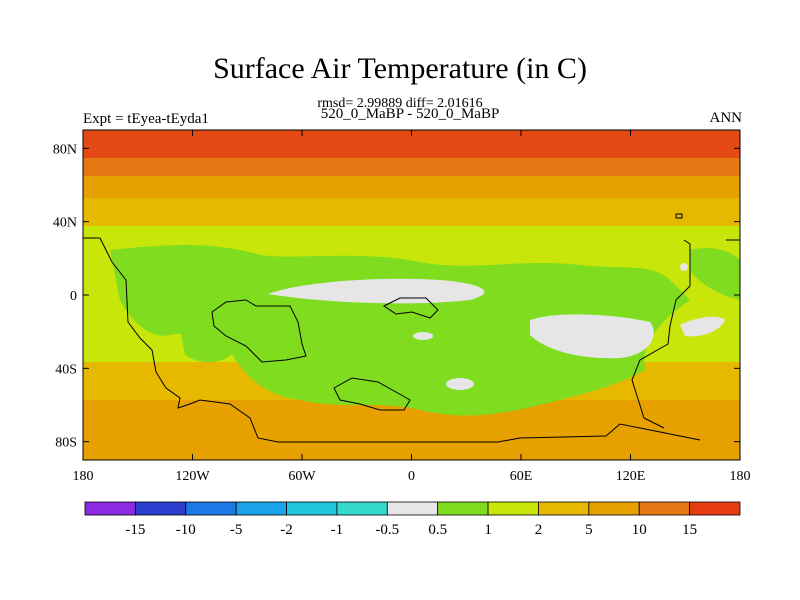 Image resolution: width=800 pixels, height=600 pixels. I want to click on colorbar-label: -1, so click(337, 530).